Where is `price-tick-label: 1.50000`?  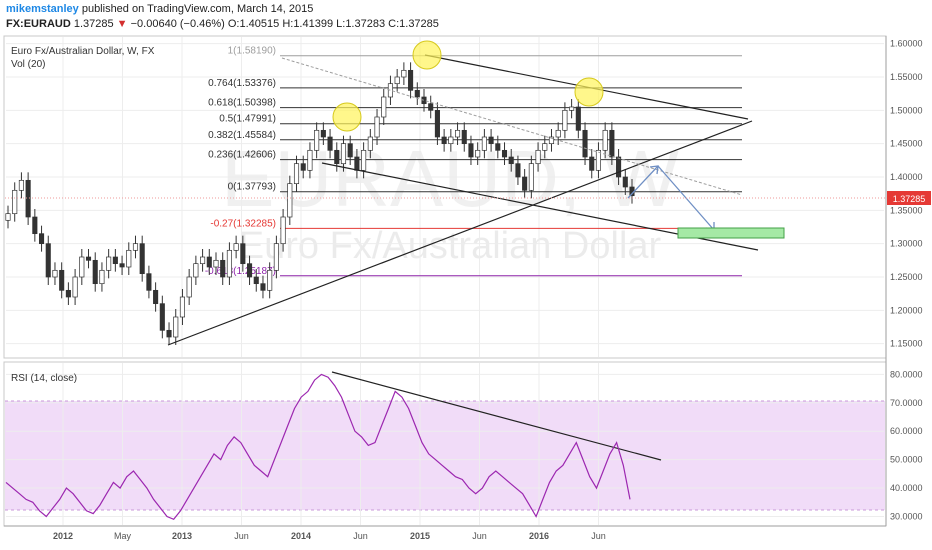 price-tick-label: 1.50000 is located at coordinates (906, 110).